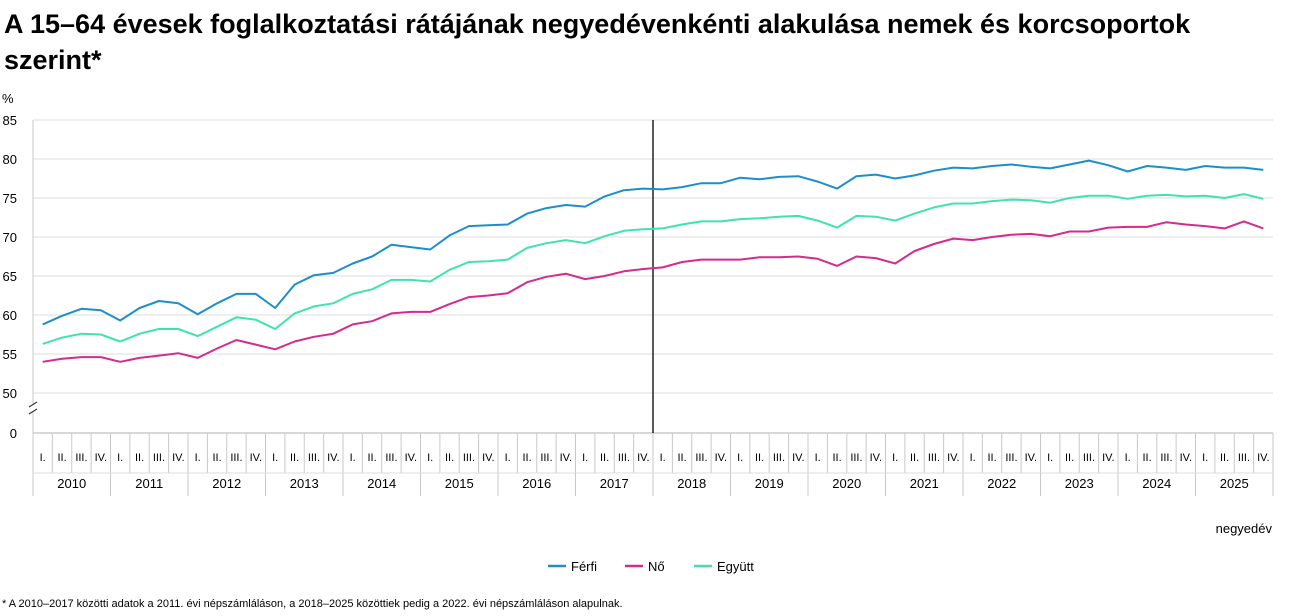  Describe the element at coordinates (924, 483) in the screenshot. I see `year-label: 2021` at that location.